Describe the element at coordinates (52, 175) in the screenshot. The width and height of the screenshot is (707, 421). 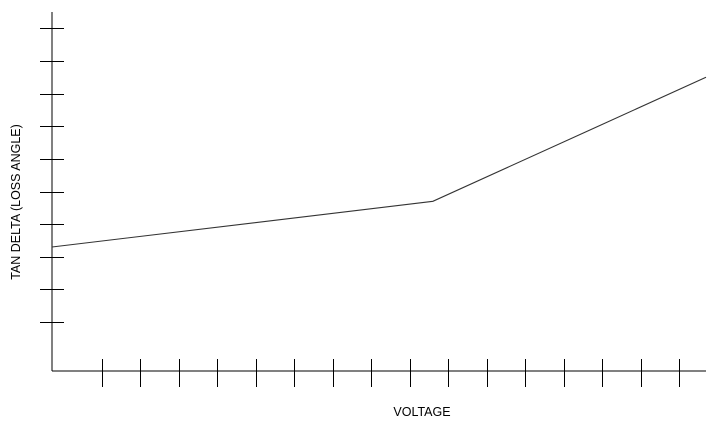
I see `y-ticks` at that location.